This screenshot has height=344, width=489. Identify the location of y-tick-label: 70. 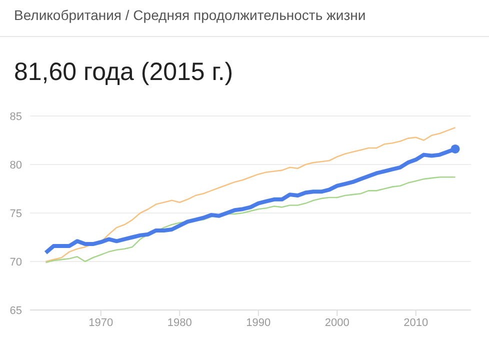
(16, 262).